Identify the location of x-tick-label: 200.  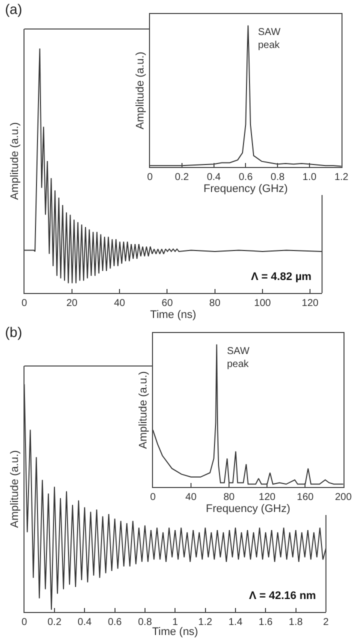
(343, 497).